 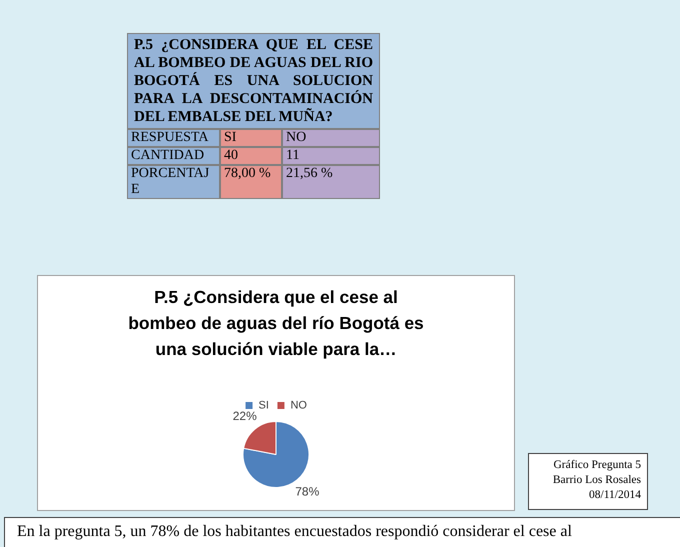 What do you see at coordinates (253, 81) in the screenshot?
I see `text: P.5 ¿CONSIDERA QUE EL CESE AL BOMBEO DE AGUAS DEL RIO BOGOTÁ ES UNA SOLUCION PARA LA DESCONTAMINACIÓN DEL EMBALSE DEL MUÑA?` at bounding box center [253, 81].